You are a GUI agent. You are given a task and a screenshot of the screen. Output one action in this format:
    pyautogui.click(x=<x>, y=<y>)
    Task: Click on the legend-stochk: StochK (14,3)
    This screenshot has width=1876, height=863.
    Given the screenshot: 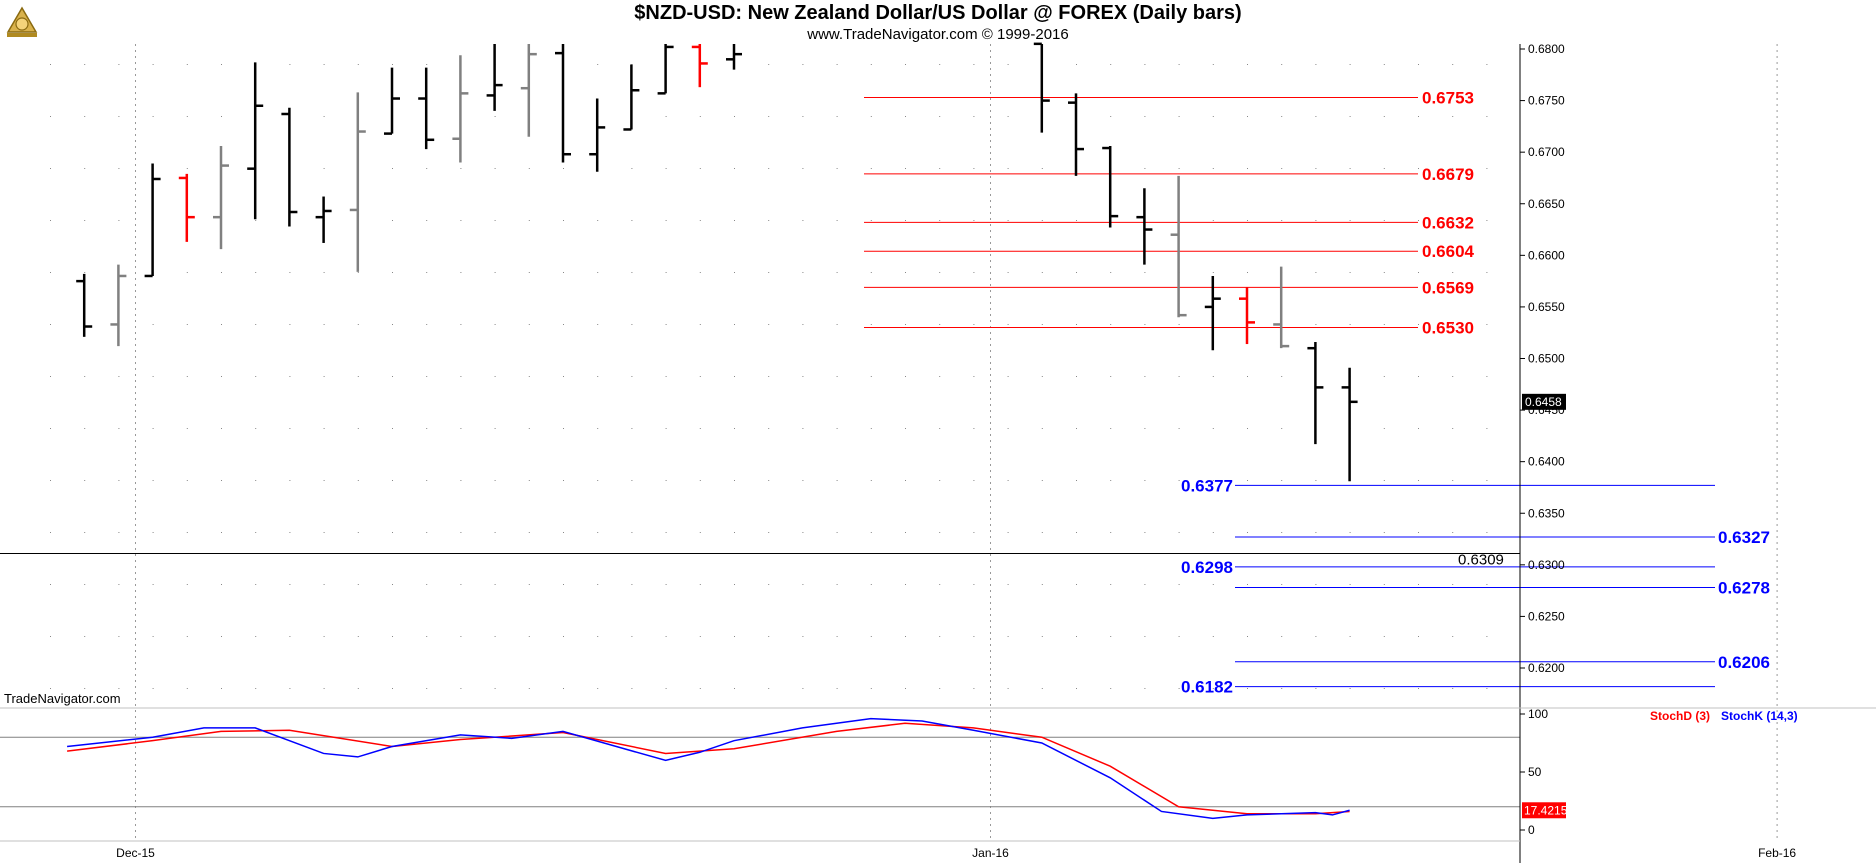 What is the action you would take?
    pyautogui.click(x=1759, y=716)
    